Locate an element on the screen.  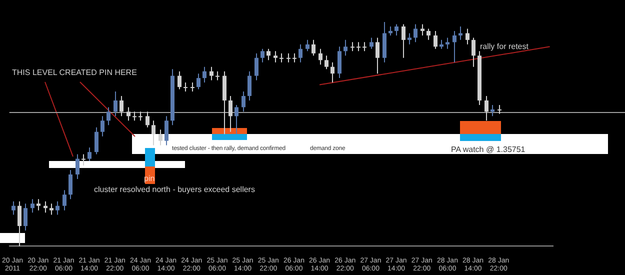
annotation: cluster resolved north - buyers exceed sellers is located at coordinates (174, 189).